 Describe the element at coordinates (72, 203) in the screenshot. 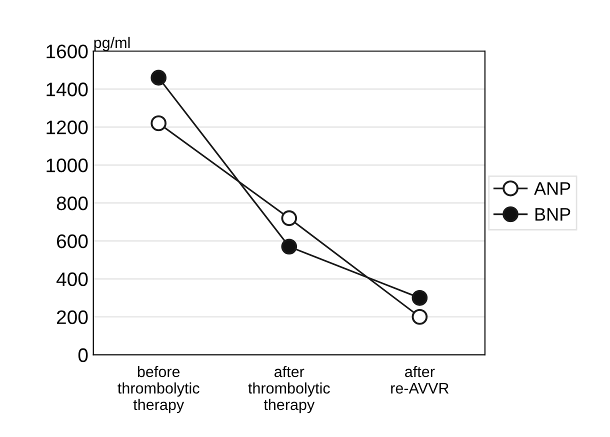

I see `y-tick-label: 800` at that location.